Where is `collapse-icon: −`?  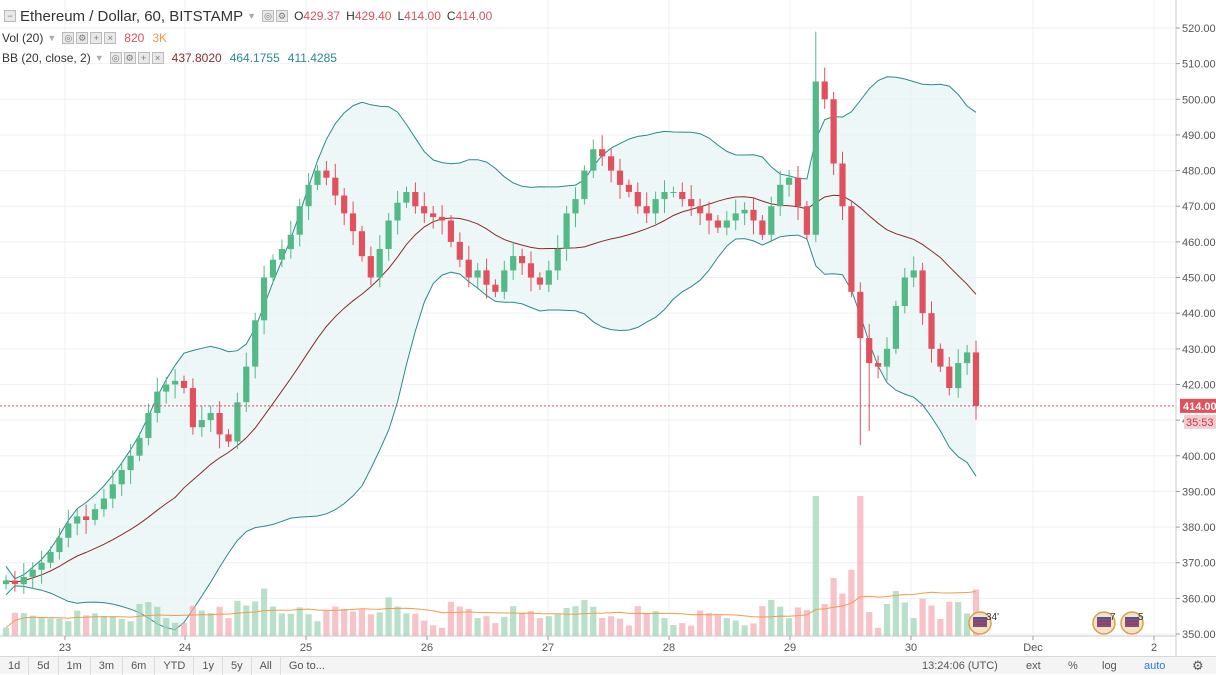 collapse-icon: − is located at coordinates (10, 16).